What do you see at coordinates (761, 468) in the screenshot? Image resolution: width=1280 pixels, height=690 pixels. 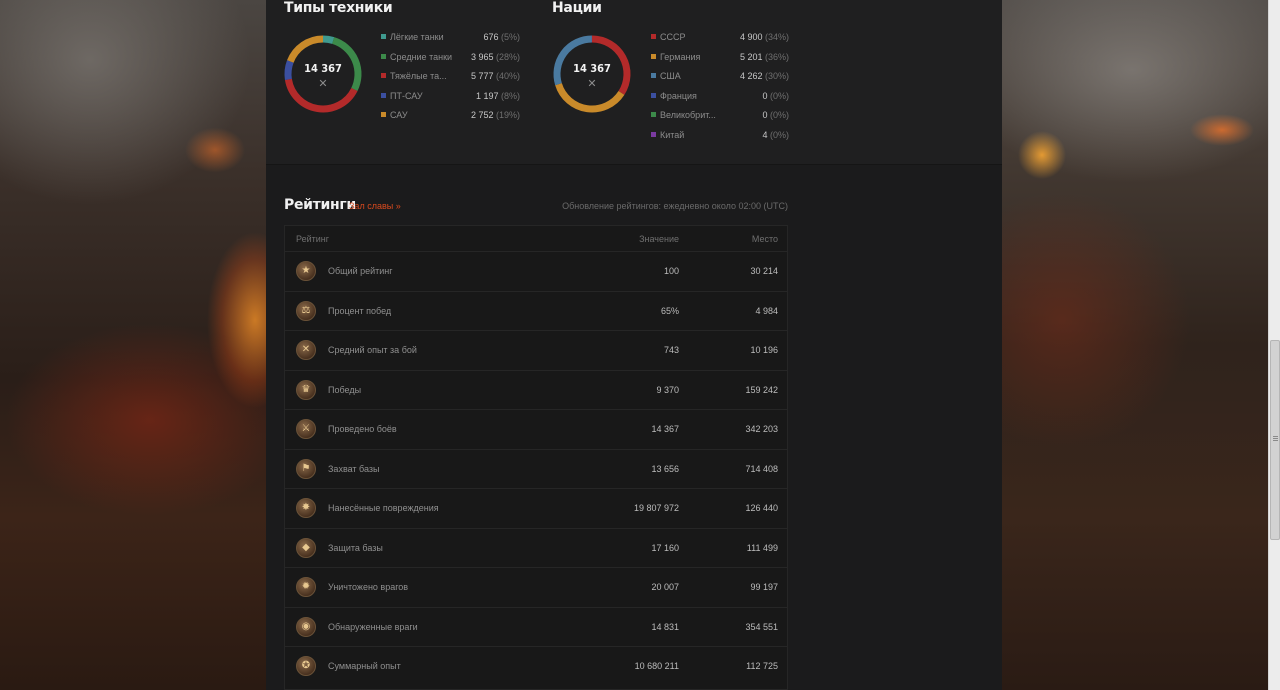 I see `rating-place: 714 408` at bounding box center [761, 468].